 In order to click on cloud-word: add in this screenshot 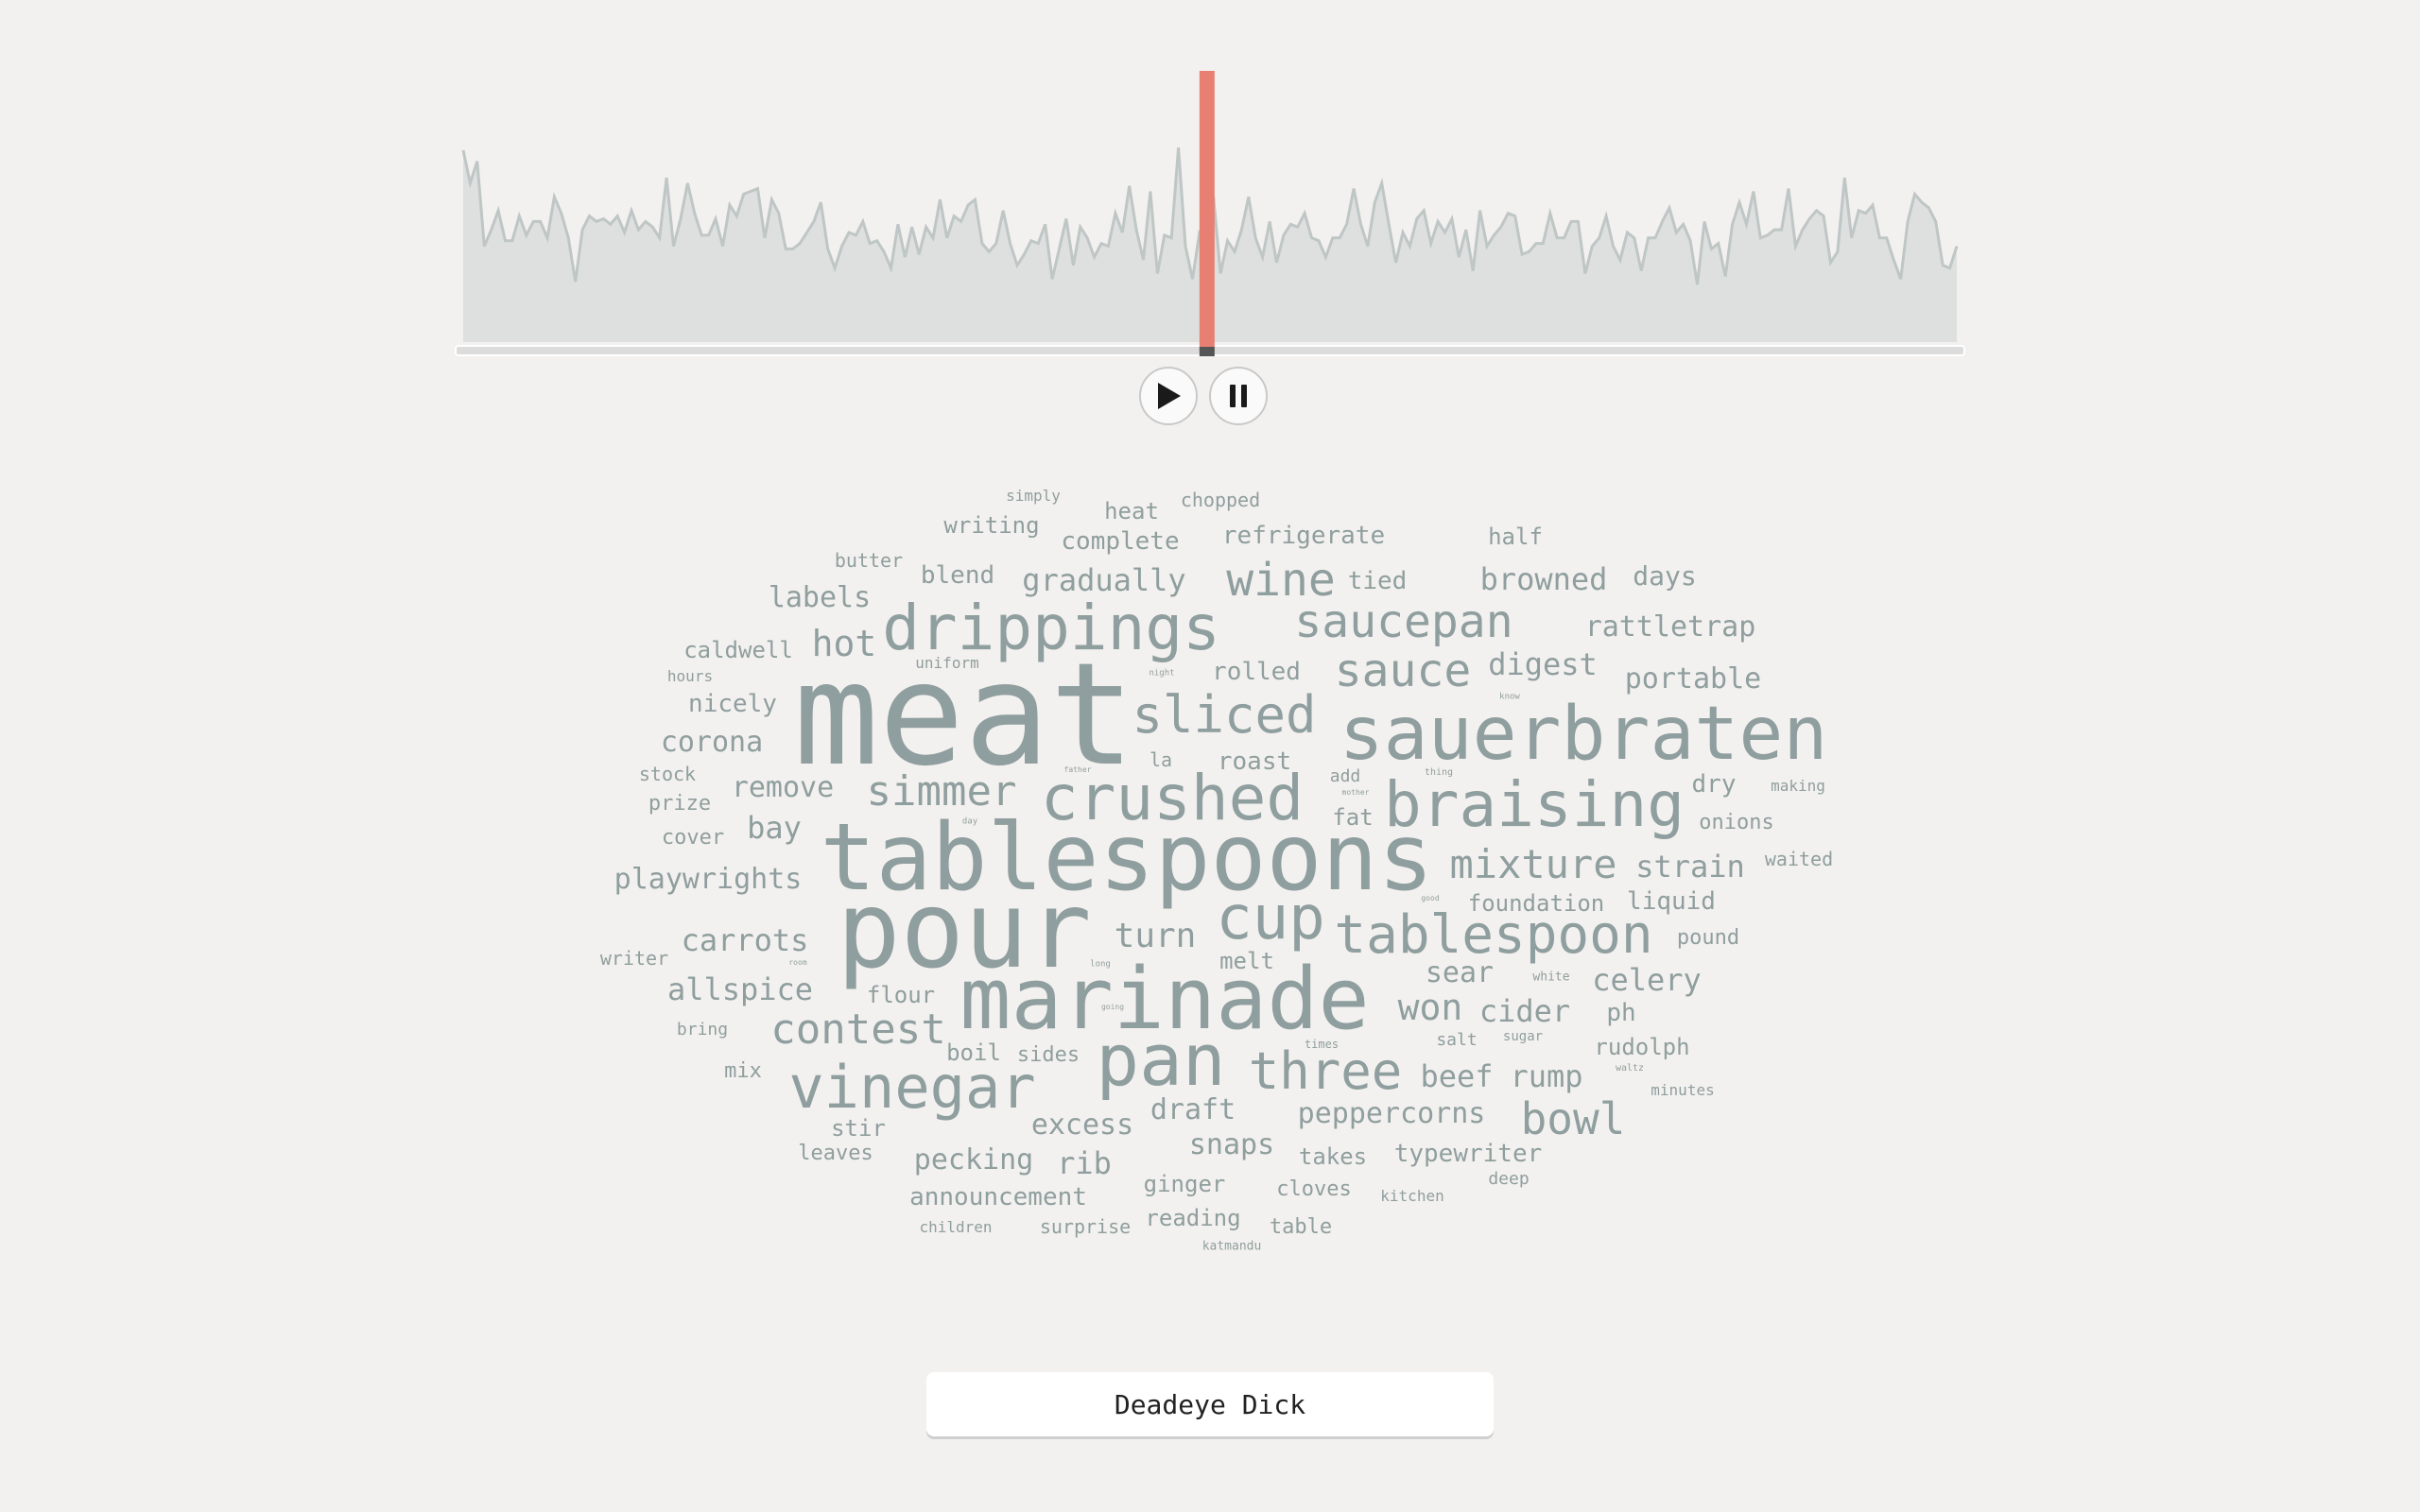, I will do `click(1345, 776)`.